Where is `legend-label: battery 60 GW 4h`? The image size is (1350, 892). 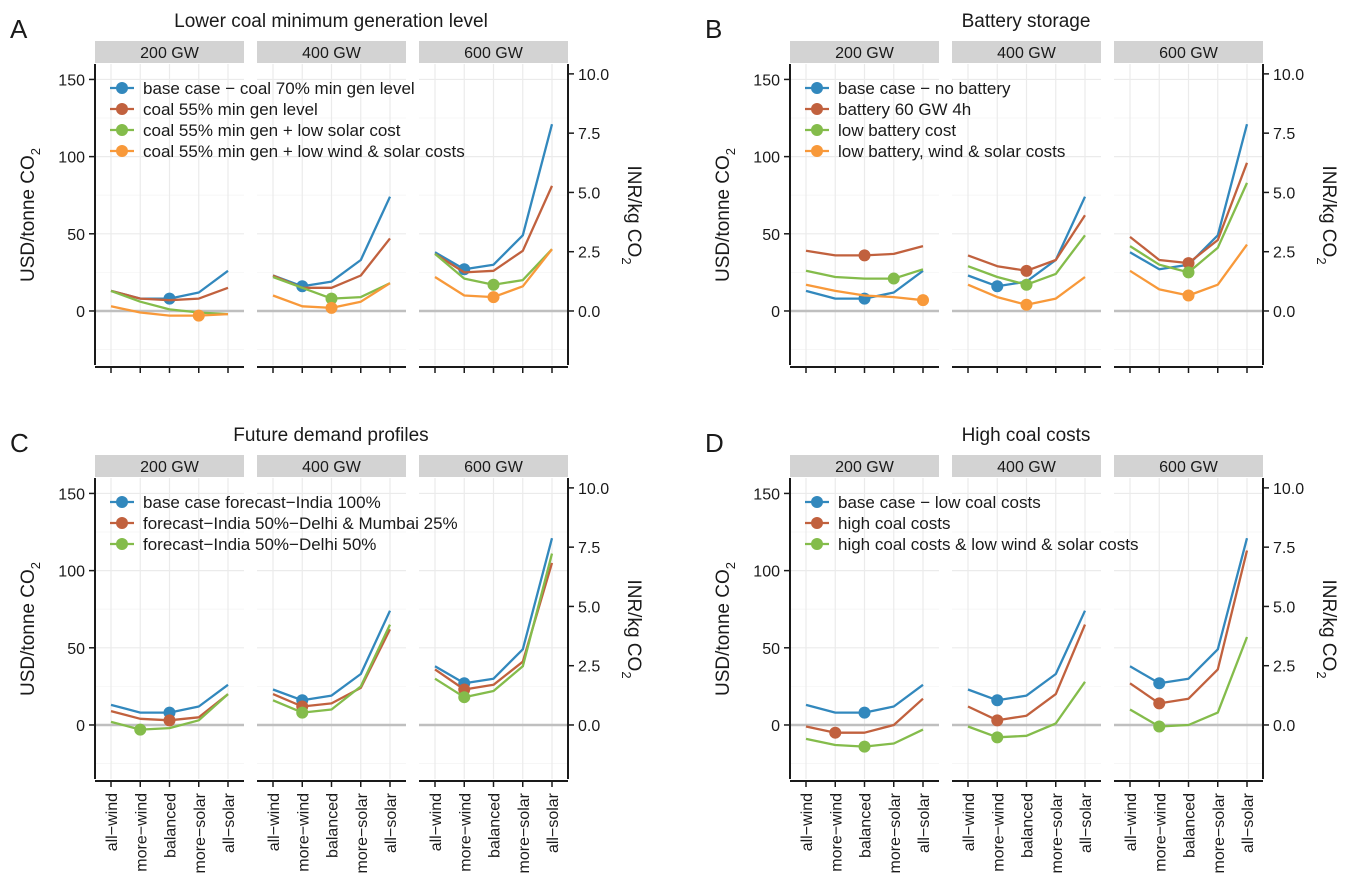
legend-label: battery 60 GW 4h is located at coordinates (904, 109).